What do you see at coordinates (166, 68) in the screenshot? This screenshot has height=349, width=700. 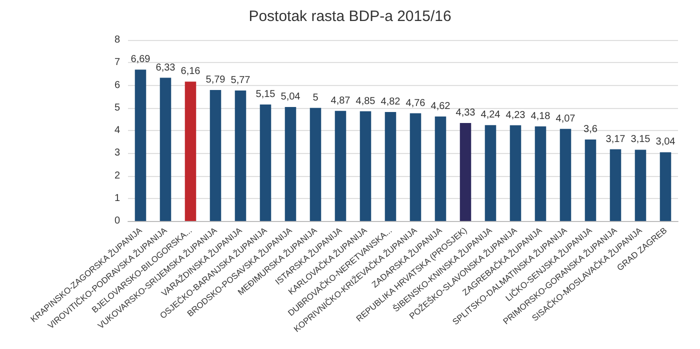 I see `data-label: 6,33` at bounding box center [166, 68].